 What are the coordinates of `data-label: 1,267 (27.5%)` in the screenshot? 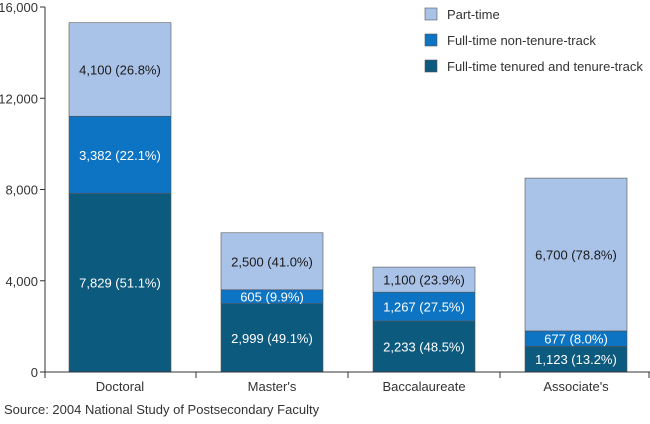 It's located at (424, 307).